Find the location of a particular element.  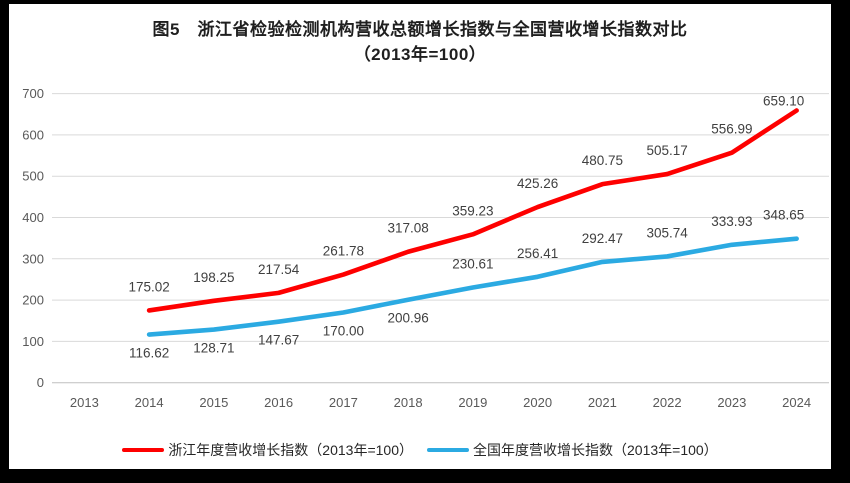

y-axis-tick-label: 300 is located at coordinates (33, 258).